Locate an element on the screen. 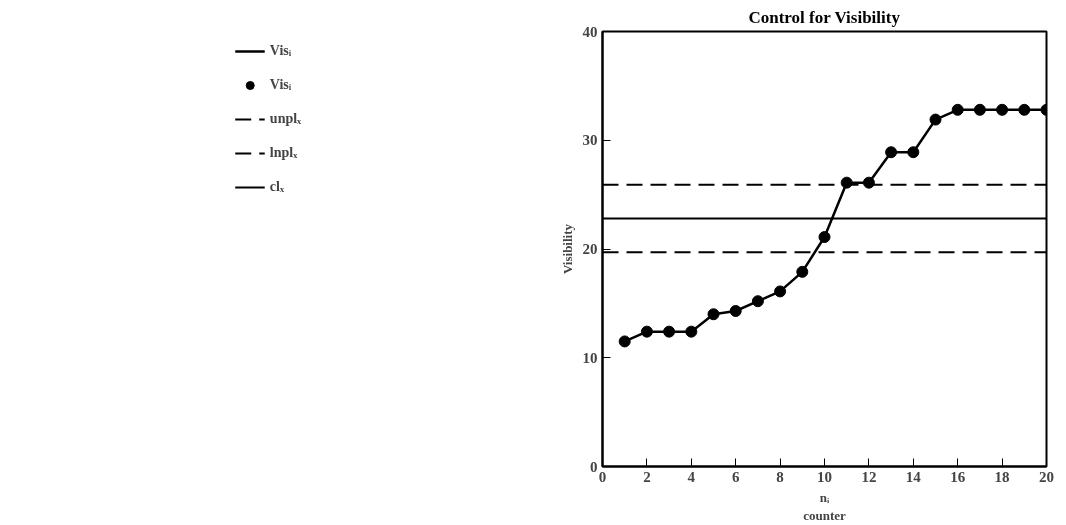 The image size is (1066, 525). legend-label: lnplₓ is located at coordinates (283, 153).